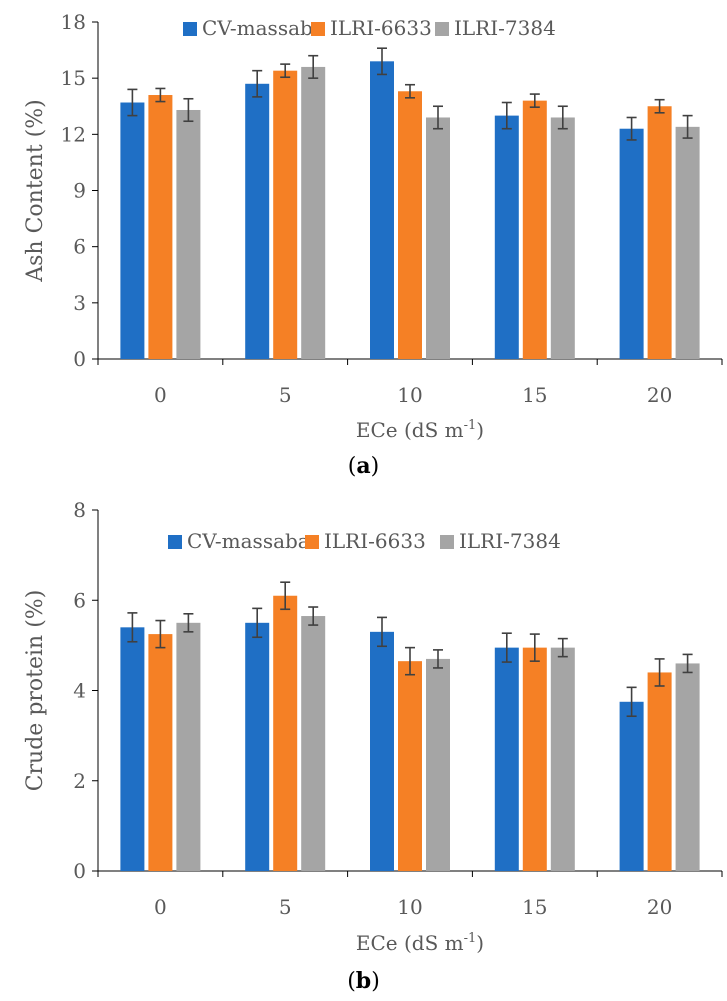 Image resolution: width=727 pixels, height=1001 pixels. What do you see at coordinates (73, 22) in the screenshot?
I see `y-tick-label: 18` at bounding box center [73, 22].